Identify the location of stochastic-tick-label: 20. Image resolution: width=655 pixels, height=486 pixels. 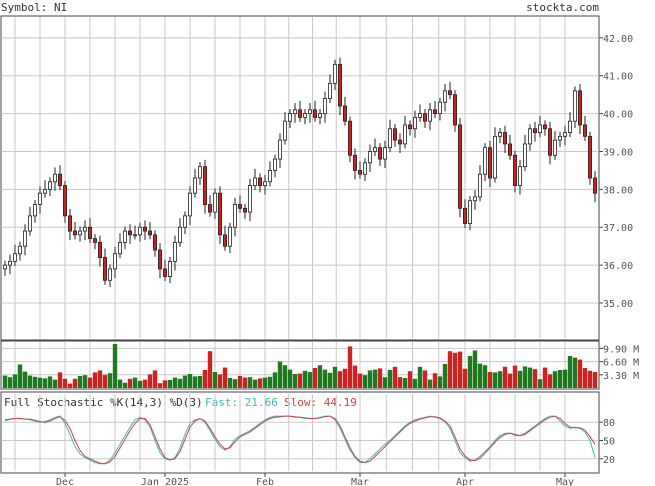
(609, 460).